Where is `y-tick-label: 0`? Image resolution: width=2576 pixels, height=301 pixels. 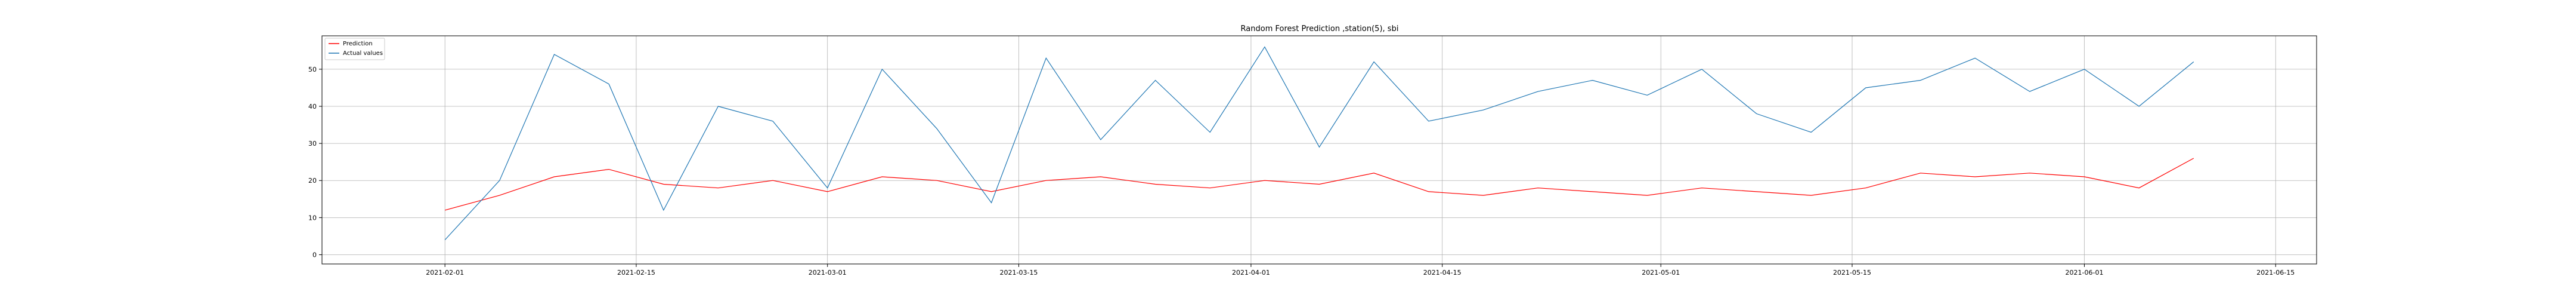 y-tick-label: 0 is located at coordinates (315, 255).